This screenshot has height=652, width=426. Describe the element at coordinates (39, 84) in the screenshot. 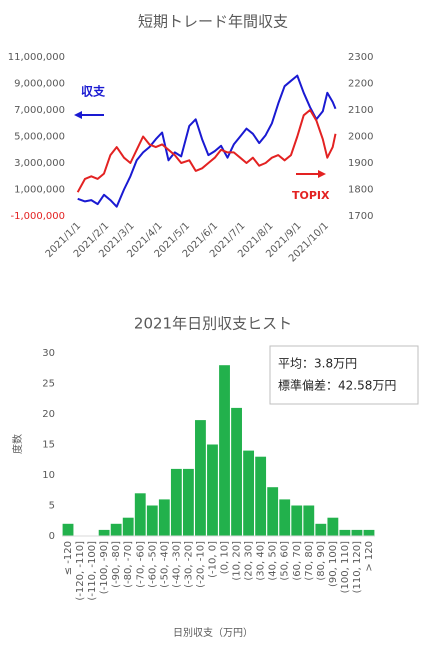

I see `y-tick-label: 9,000,000` at that location.